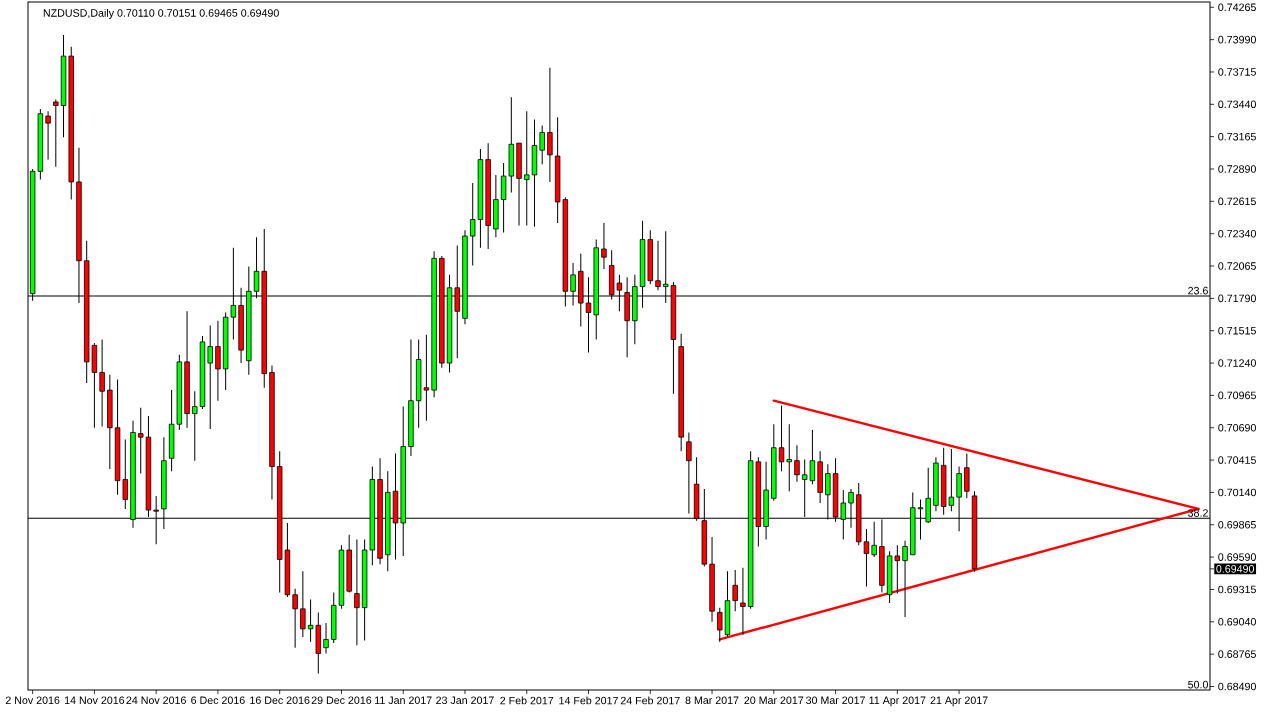 Image resolution: width=1280 pixels, height=726 pixels. Describe the element at coordinates (712, 700) in the screenshot. I see `x-tick-label: 8 Mar 2017` at that location.